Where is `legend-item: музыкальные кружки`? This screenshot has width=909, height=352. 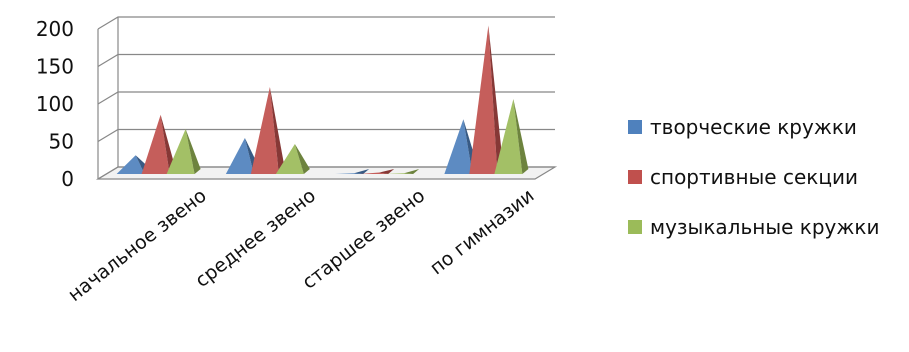 legend-item: музыкальные кружки is located at coordinates (754, 227).